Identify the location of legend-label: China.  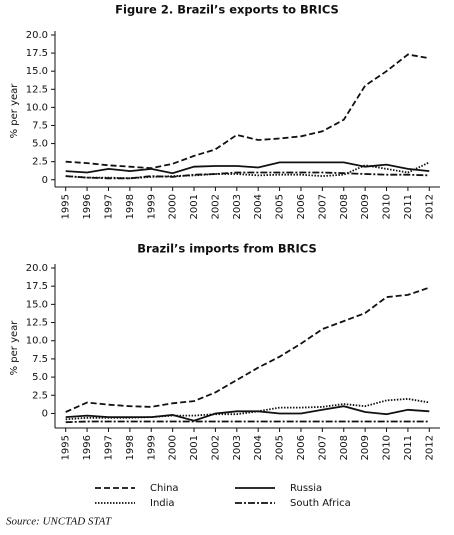
(164, 488).